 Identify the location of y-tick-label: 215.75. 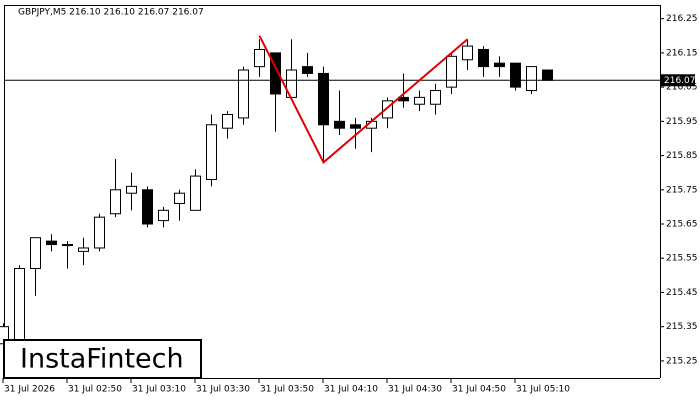
(682, 190).